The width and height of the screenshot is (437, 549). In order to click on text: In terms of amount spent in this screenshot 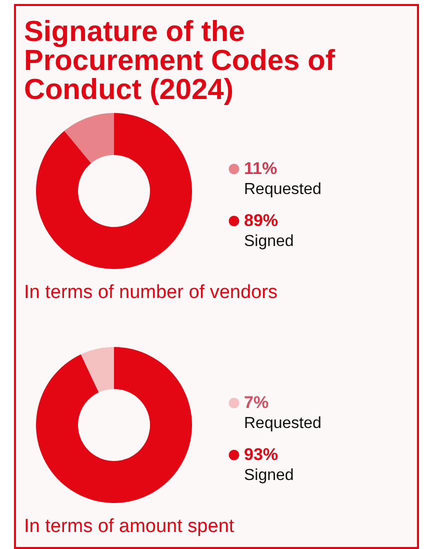, I will do `click(129, 526)`.